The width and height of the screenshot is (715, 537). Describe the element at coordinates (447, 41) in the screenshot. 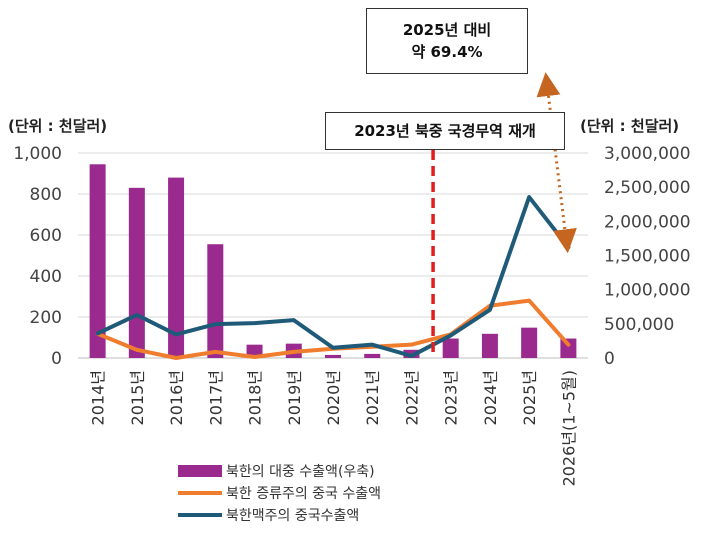

I see `callout-box: 2025년 대비 약 69.4%` at that location.